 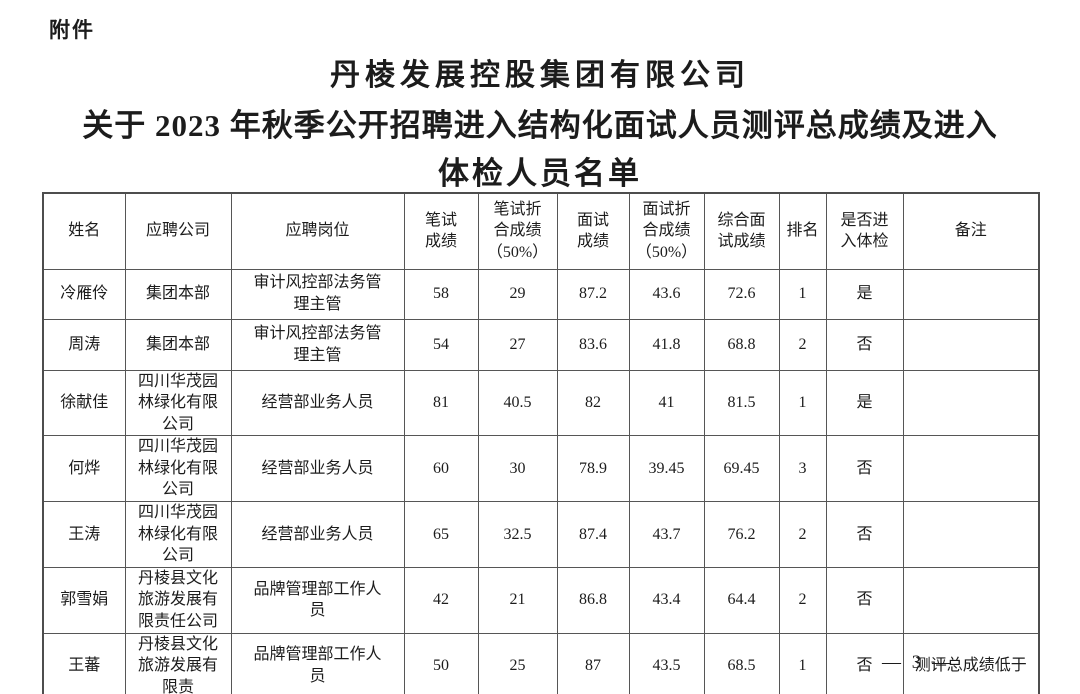 What do you see at coordinates (84, 469) in the screenshot?
I see `cell-name: 何烨` at bounding box center [84, 469].